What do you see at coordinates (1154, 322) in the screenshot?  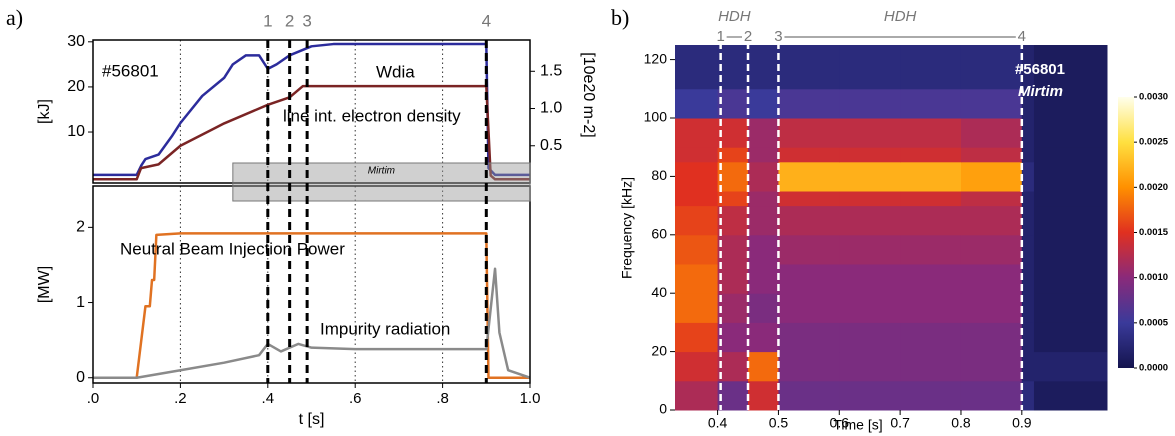 I see `colorbar-tick-label: 0.0005` at bounding box center [1154, 322].